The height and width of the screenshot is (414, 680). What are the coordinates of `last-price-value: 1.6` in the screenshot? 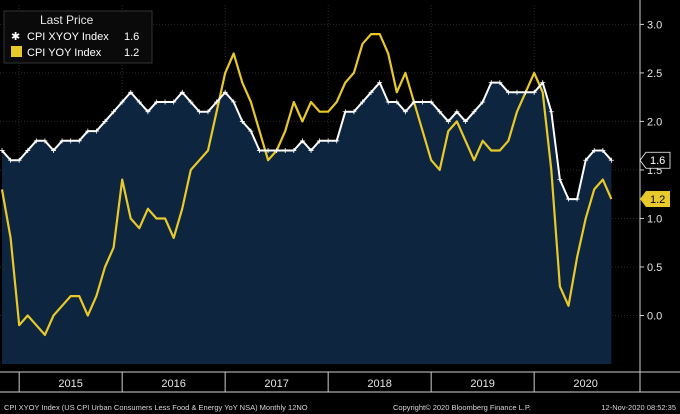 It's located at (657, 161).